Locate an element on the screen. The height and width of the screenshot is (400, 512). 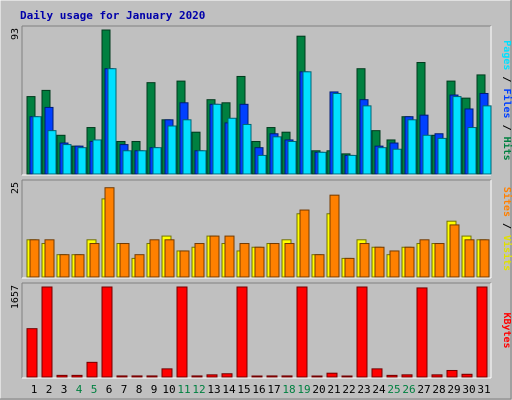
x-tick-label-day-17: 17 is located at coordinates (273, 389).